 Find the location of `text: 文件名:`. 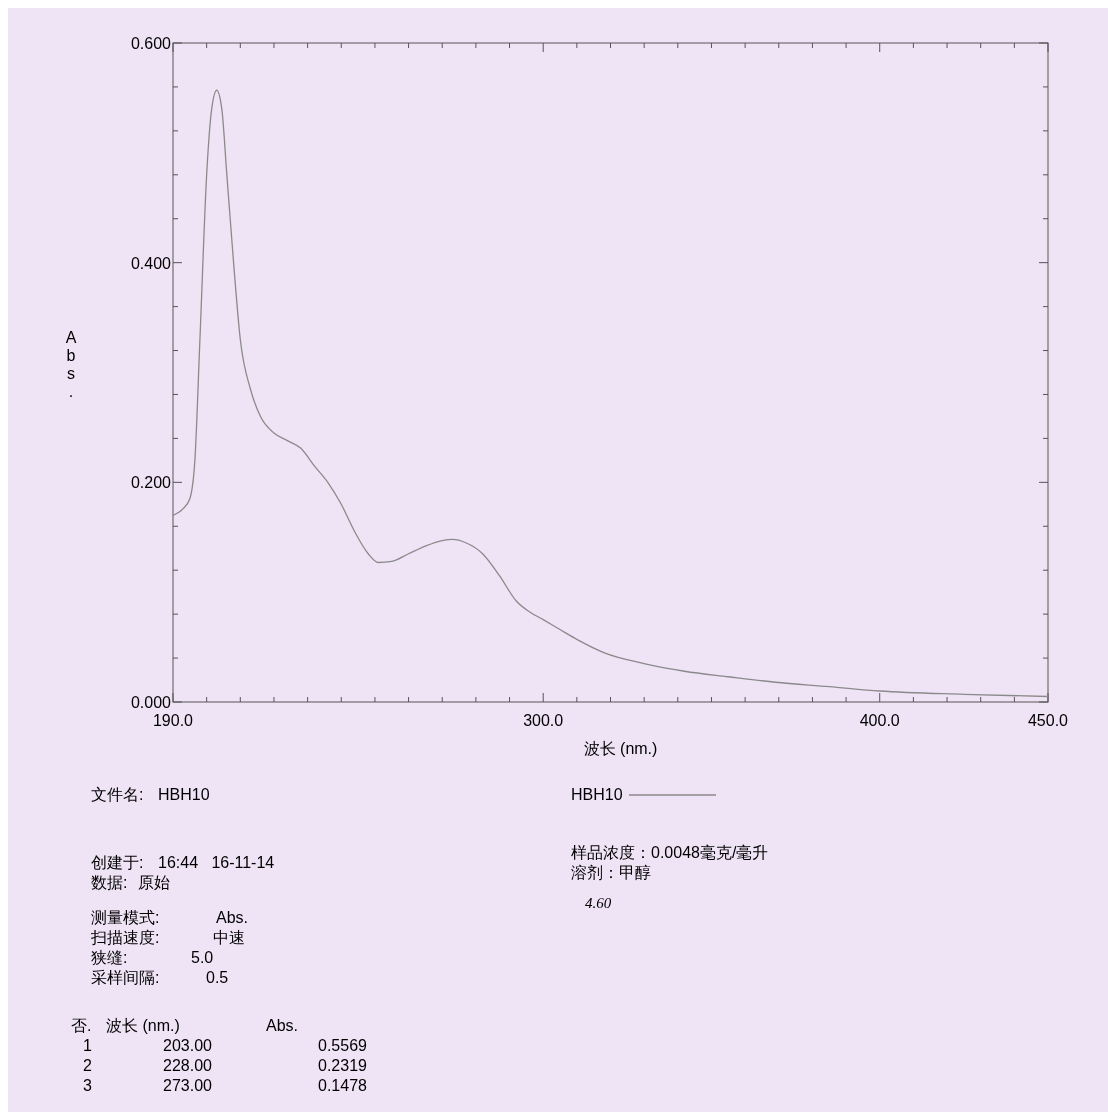

text: 文件名: is located at coordinates (117, 794).